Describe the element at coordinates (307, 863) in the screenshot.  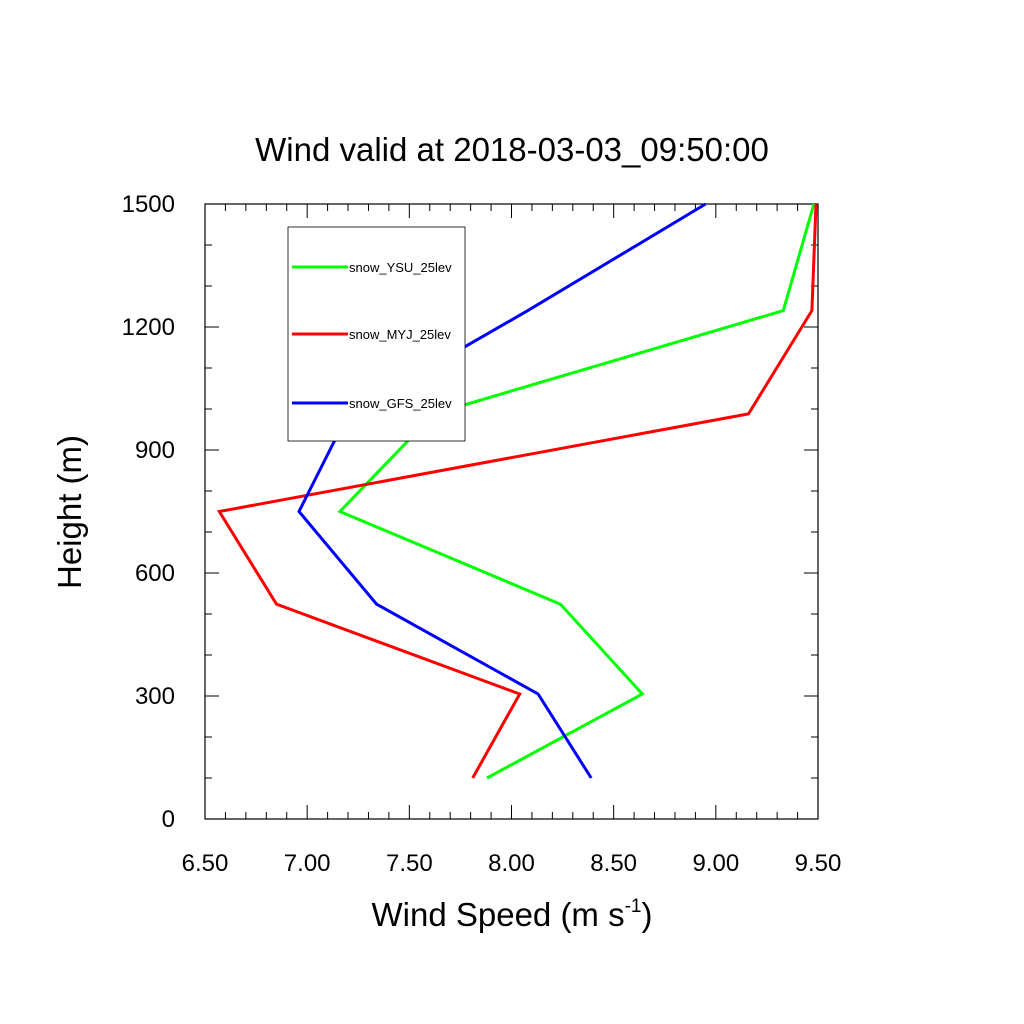
I see `x-tick-label: 7.00` at that location.